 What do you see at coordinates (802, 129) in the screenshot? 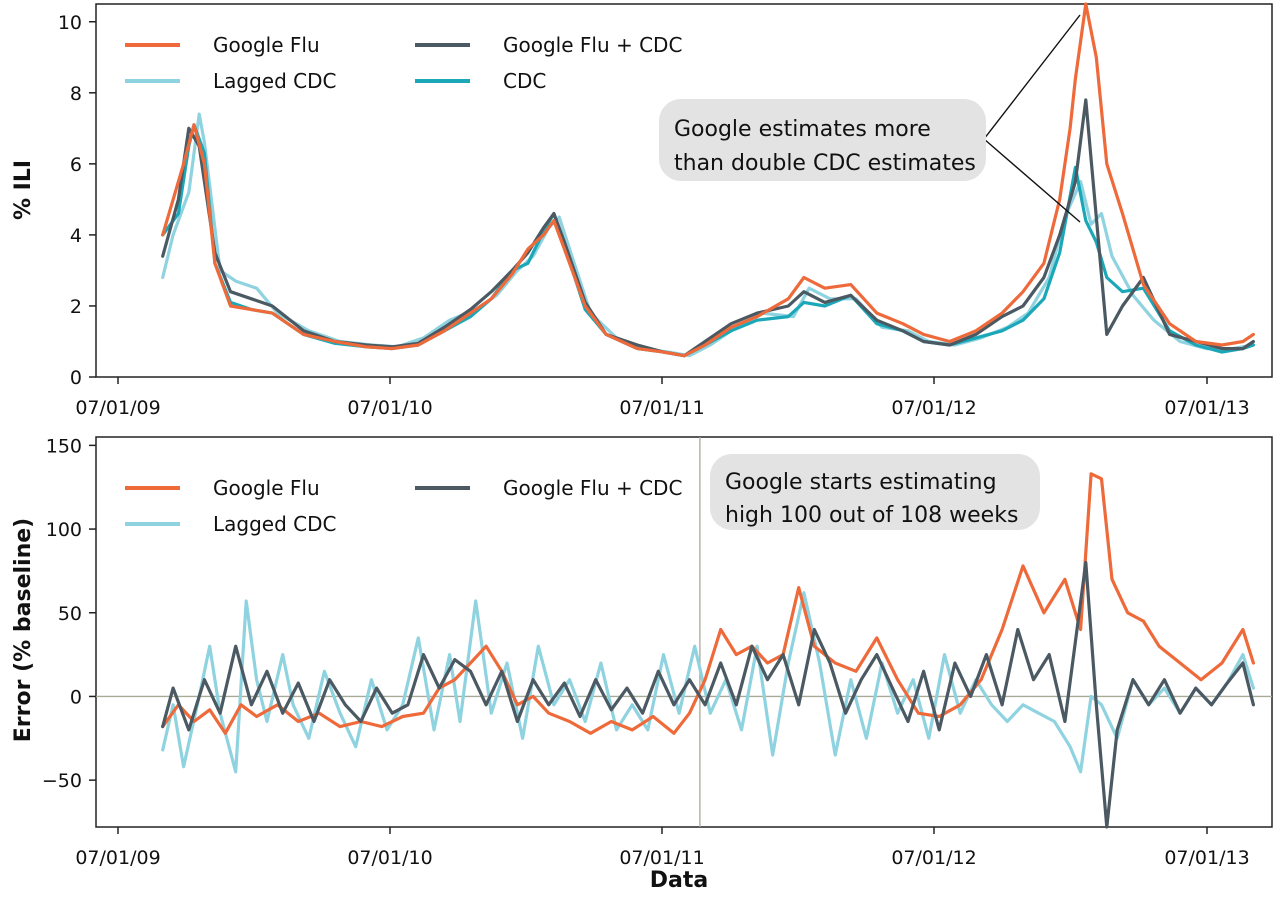
I see `annotation-text: Google estimates more` at bounding box center [802, 129].